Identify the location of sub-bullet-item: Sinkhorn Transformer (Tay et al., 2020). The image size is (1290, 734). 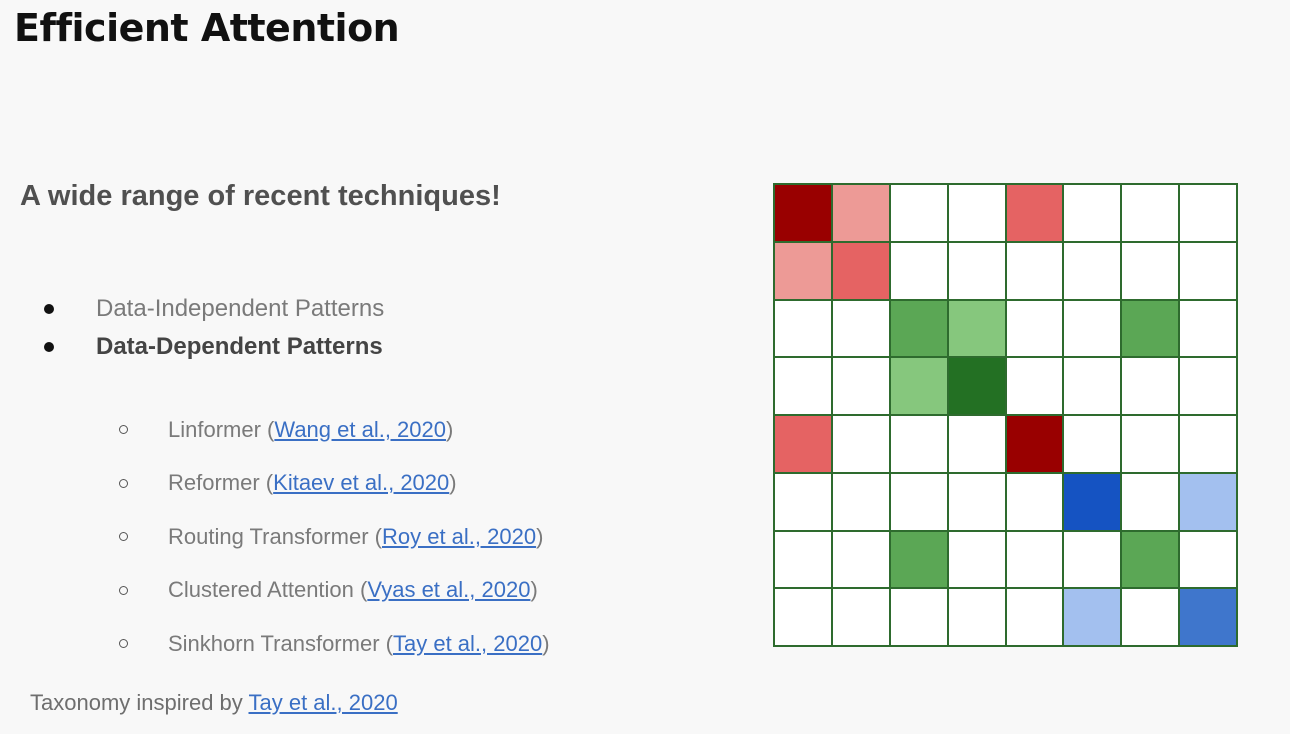
(334, 644).